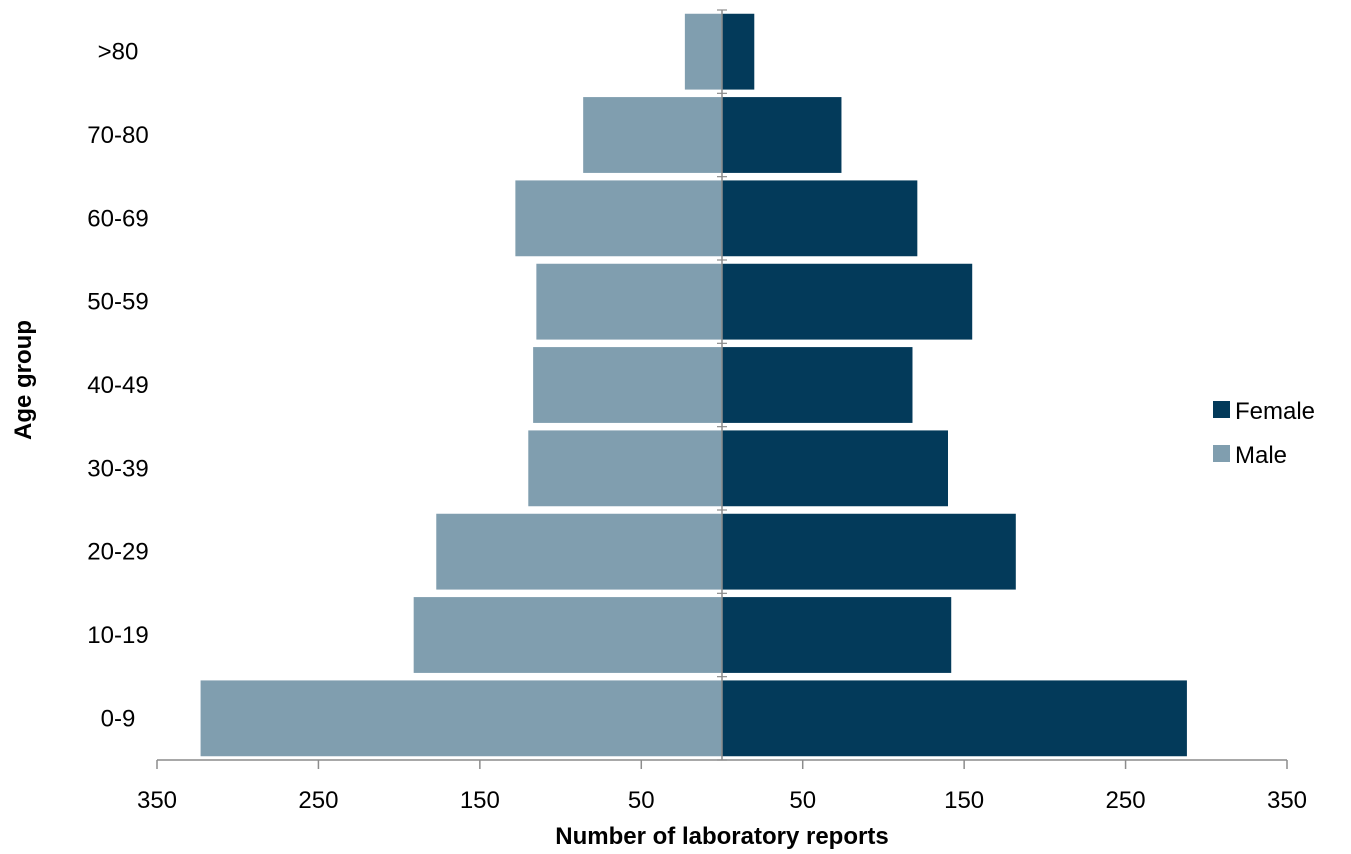 The image size is (1351, 854). Describe the element at coordinates (117, 135) in the screenshot. I see `y-tick-label: 70-80` at that location.